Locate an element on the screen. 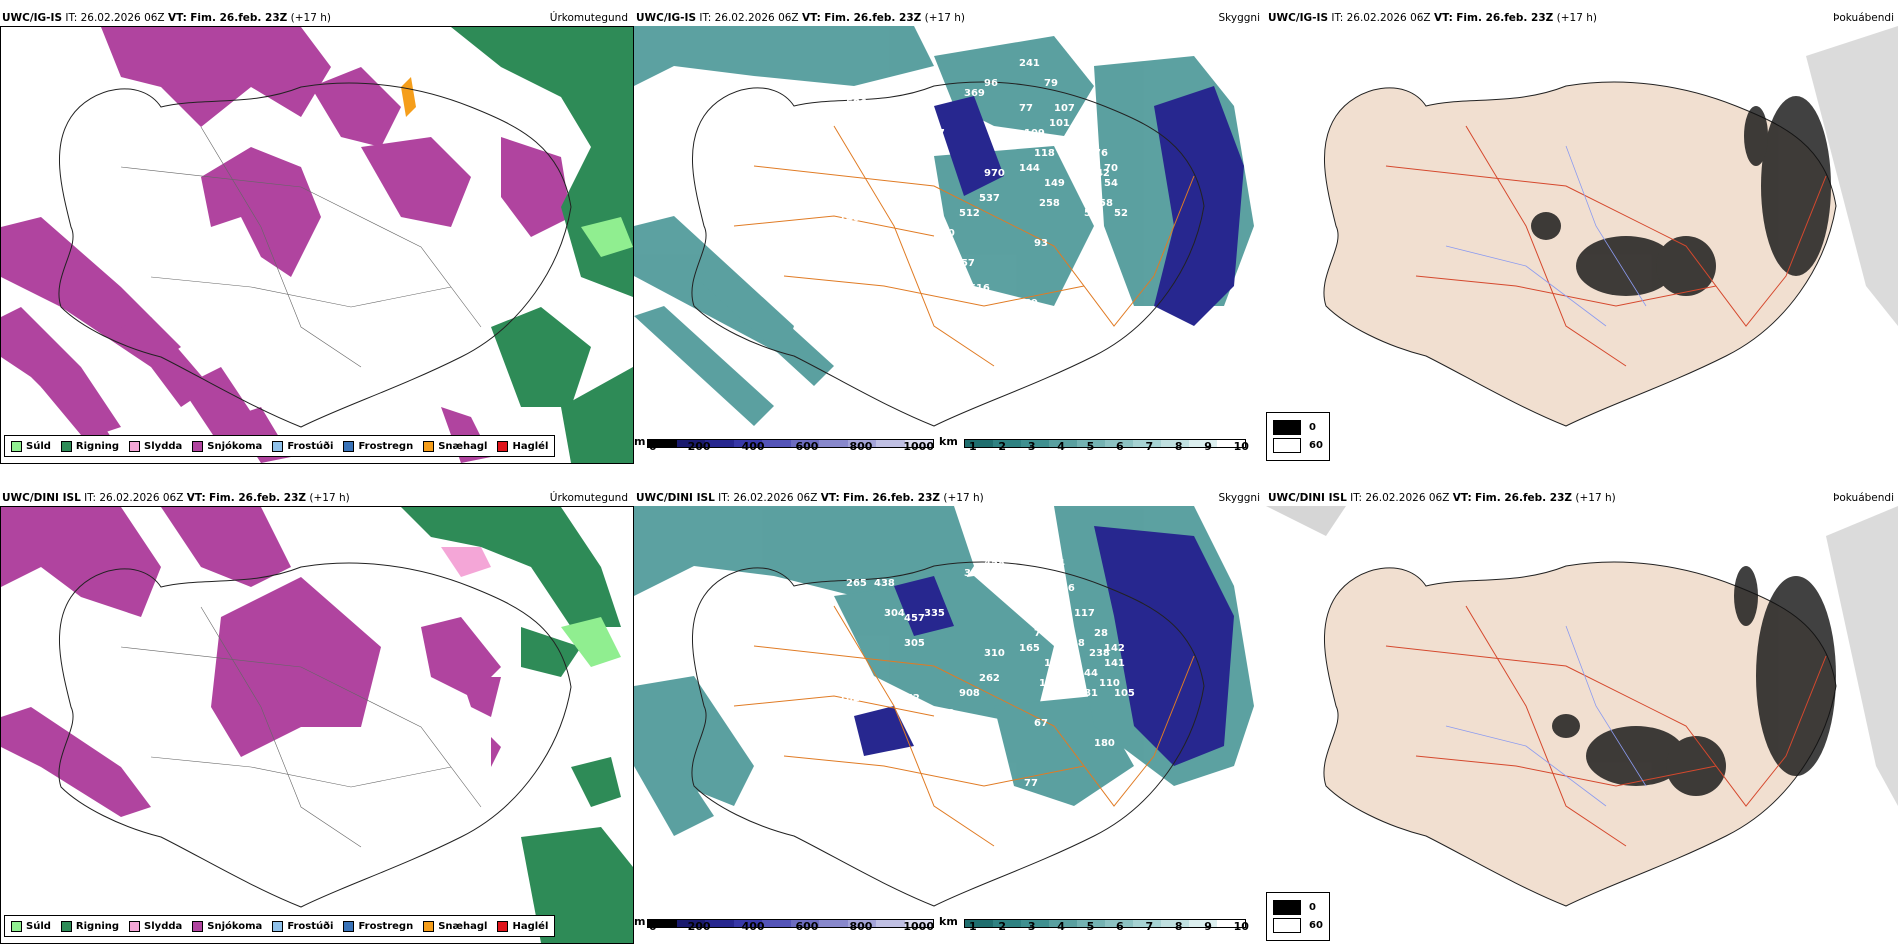  cloud-base-label: 258 is located at coordinates (1049, 203).